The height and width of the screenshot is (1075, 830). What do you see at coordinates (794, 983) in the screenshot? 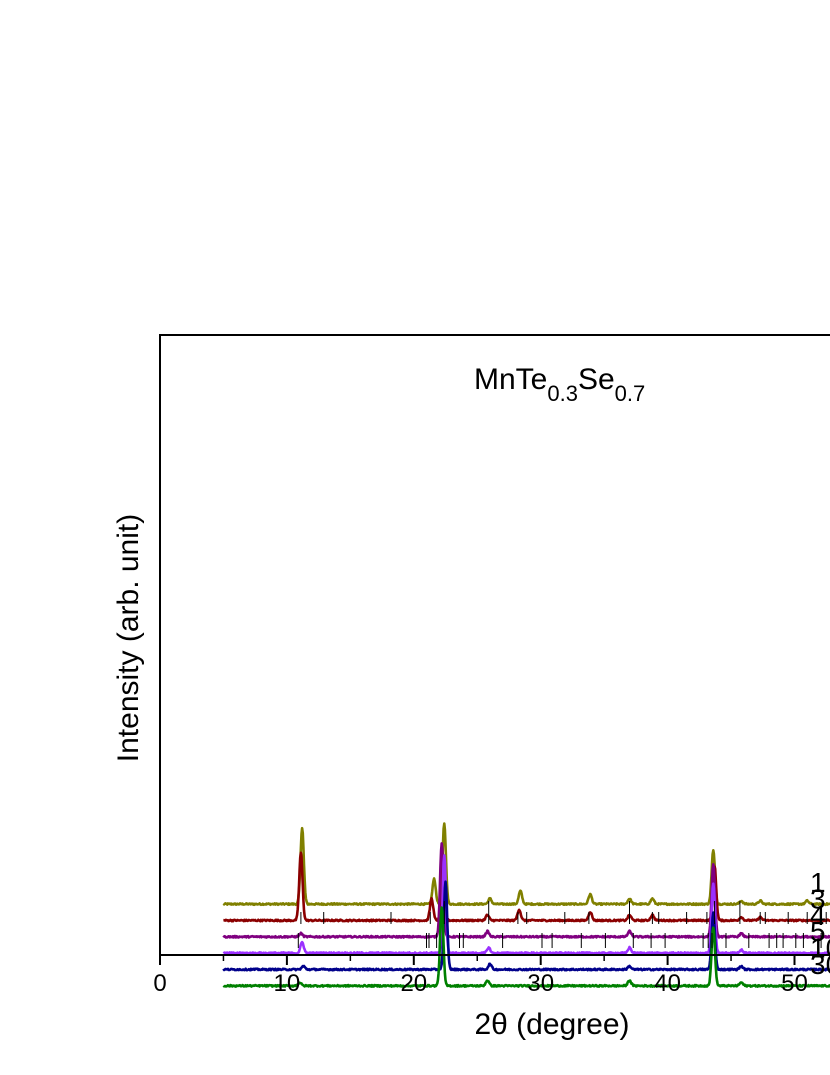
I see `x-tick-label: 50` at bounding box center [794, 983].